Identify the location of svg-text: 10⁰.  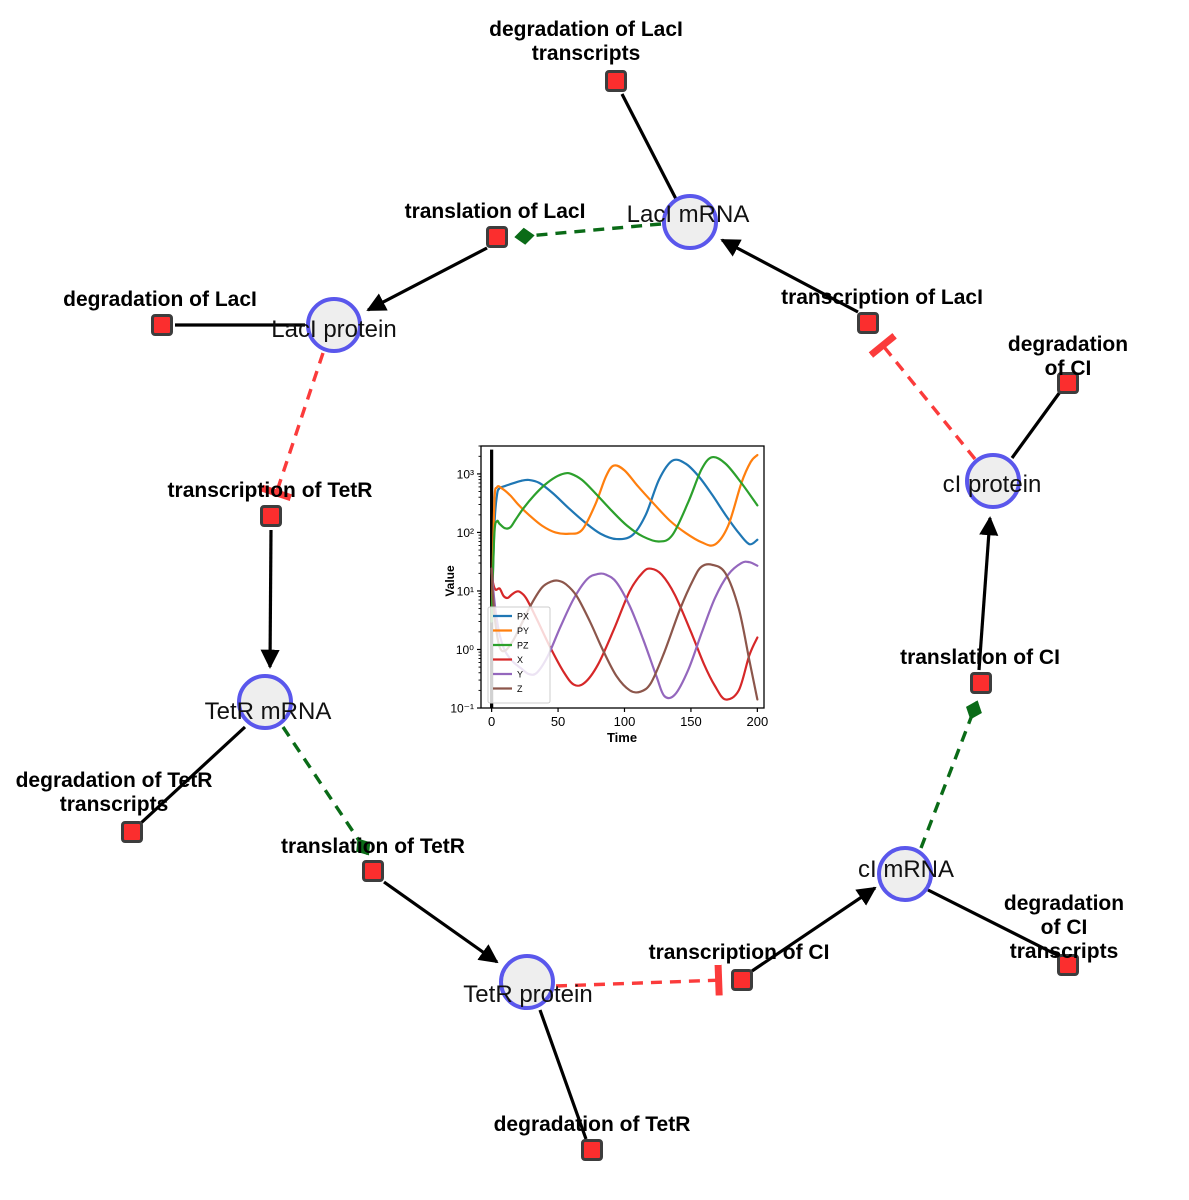
(465, 650).